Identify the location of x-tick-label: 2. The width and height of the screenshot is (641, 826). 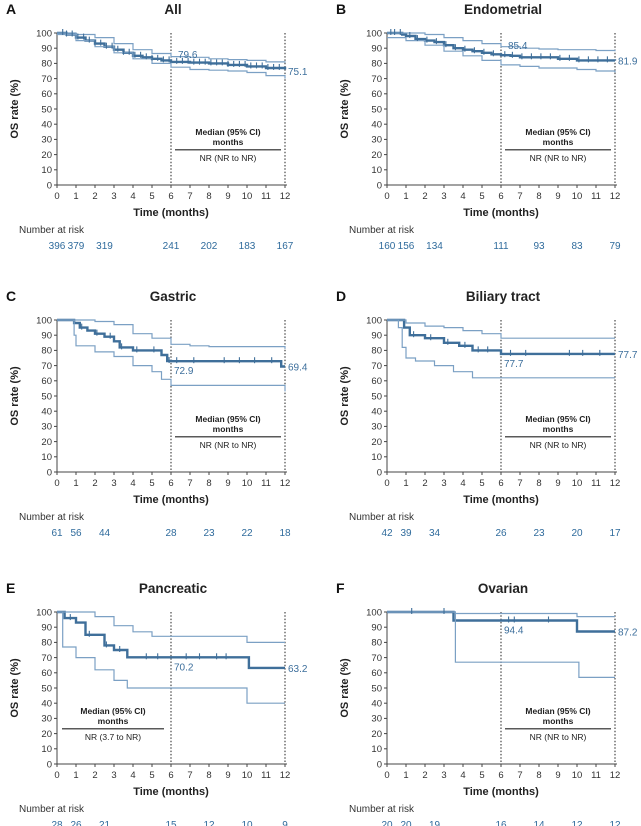
(94, 775).